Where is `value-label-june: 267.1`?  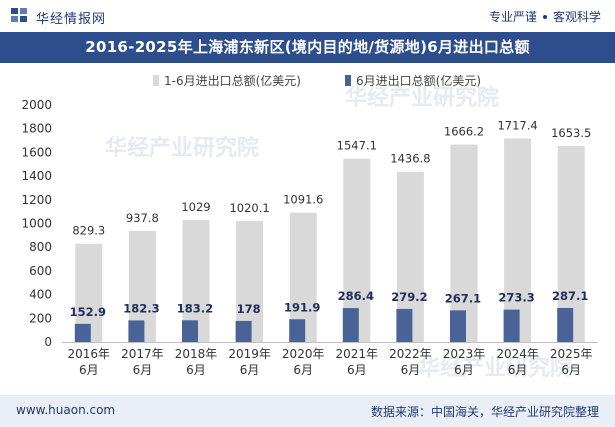
value-label-june: 267.1 is located at coordinates (463, 298).